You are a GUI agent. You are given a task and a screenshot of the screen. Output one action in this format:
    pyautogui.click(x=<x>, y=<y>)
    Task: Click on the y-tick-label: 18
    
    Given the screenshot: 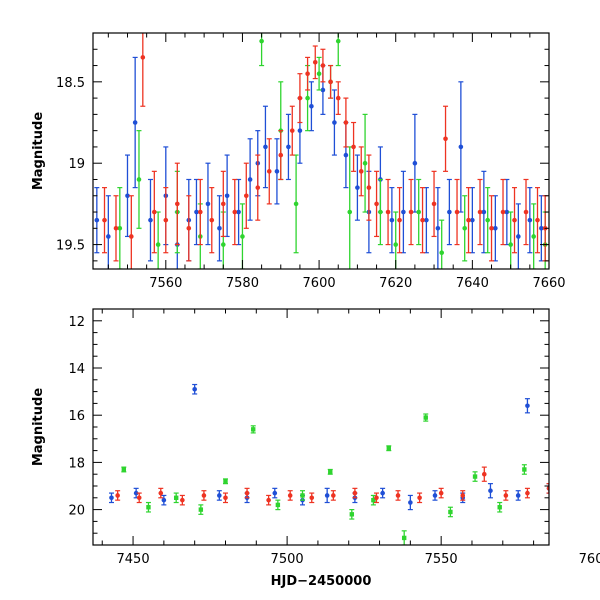 What is the action you would take?
    pyautogui.click(x=76, y=463)
    